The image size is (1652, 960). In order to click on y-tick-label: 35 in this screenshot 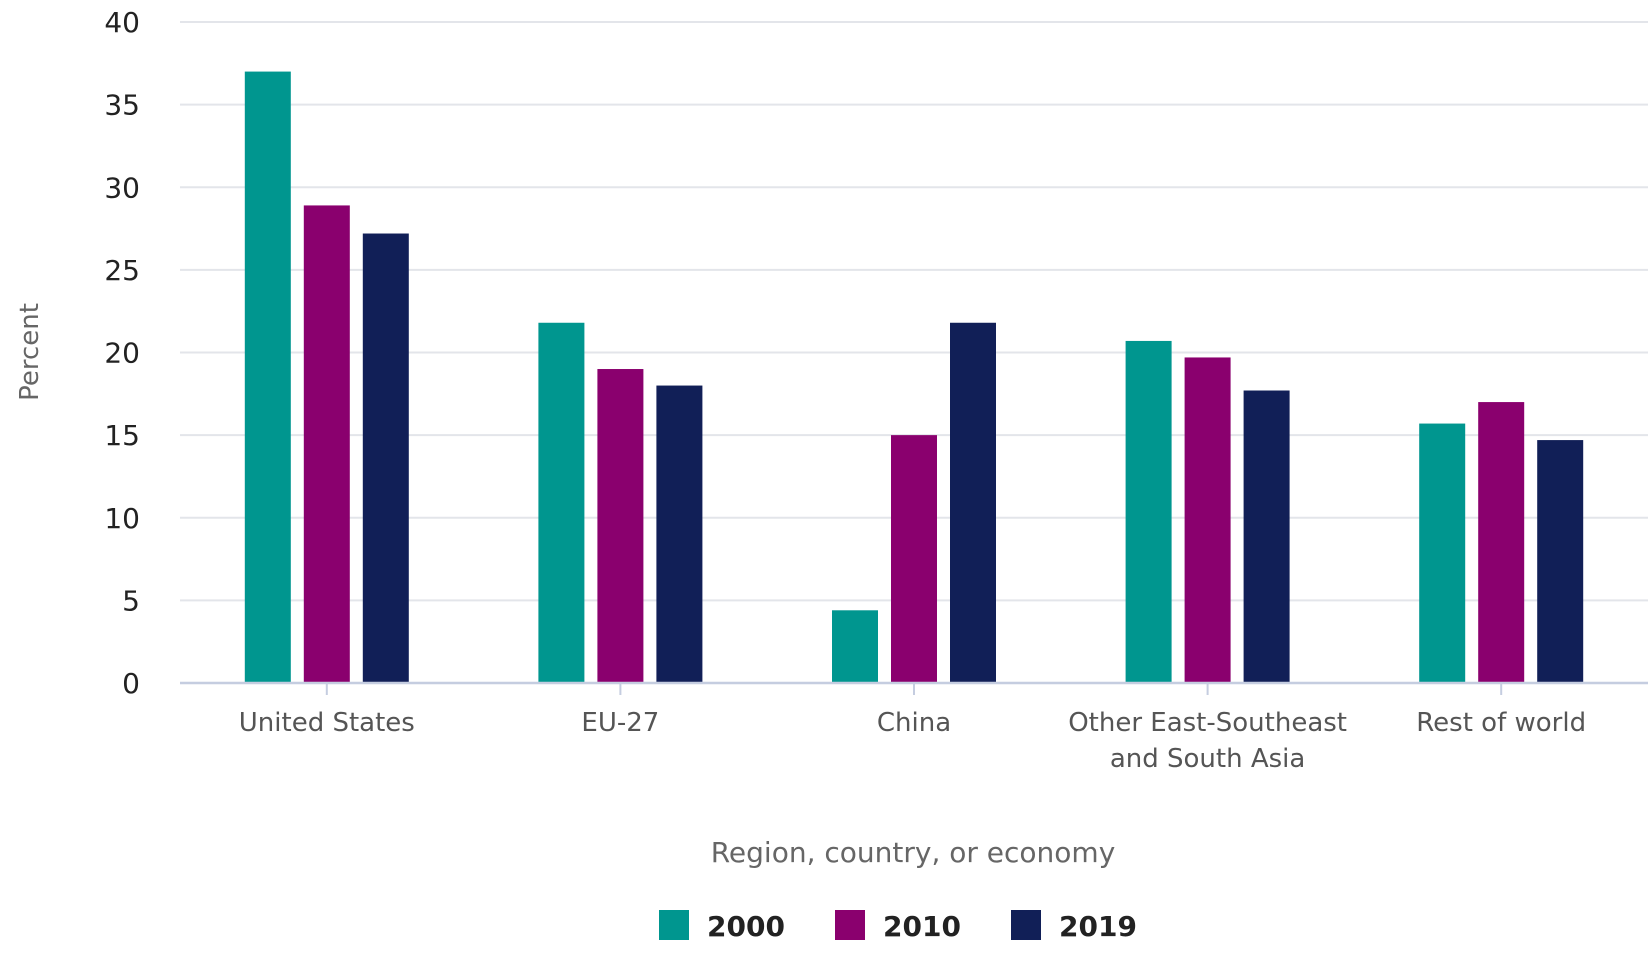, I will do `click(122, 105)`.